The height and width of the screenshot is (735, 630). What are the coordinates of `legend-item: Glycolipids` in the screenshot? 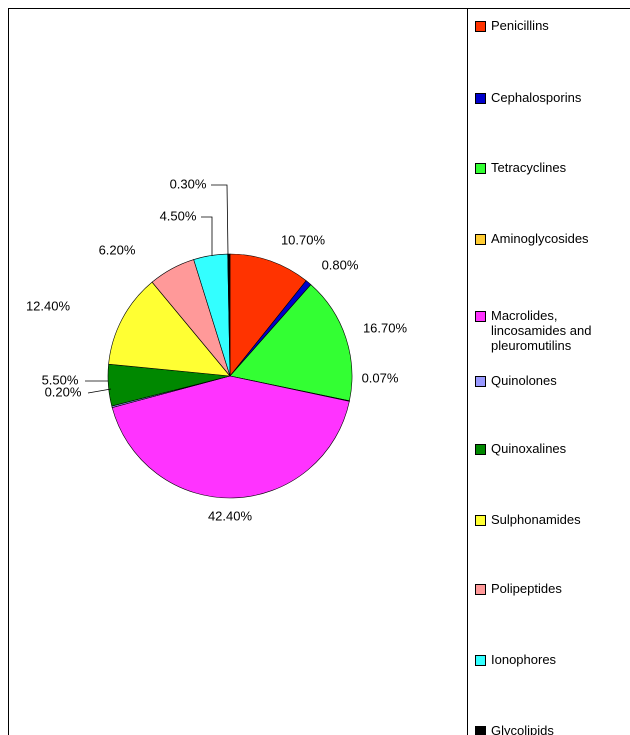 It's located at (550, 729).